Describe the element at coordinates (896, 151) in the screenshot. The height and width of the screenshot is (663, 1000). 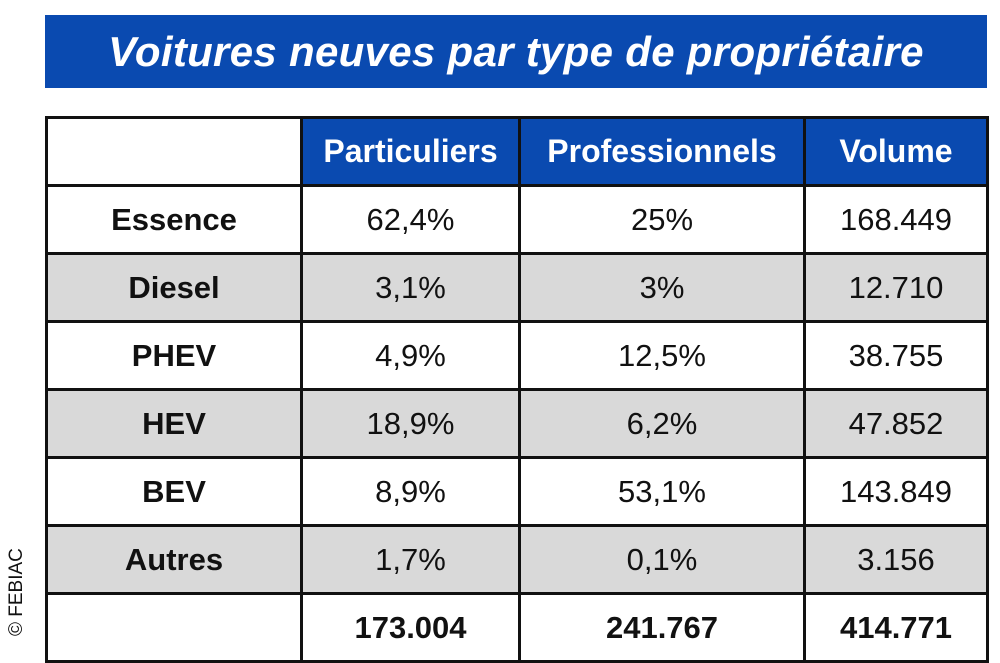
I see `header-volume: Volume` at that location.